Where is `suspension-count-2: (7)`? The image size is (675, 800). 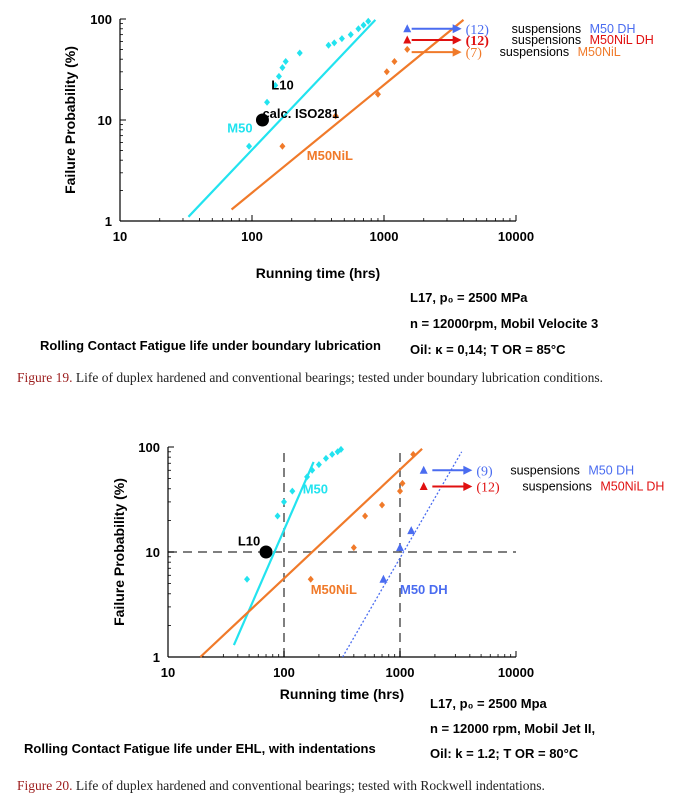
suspension-count-2: (7) is located at coordinates (474, 53).